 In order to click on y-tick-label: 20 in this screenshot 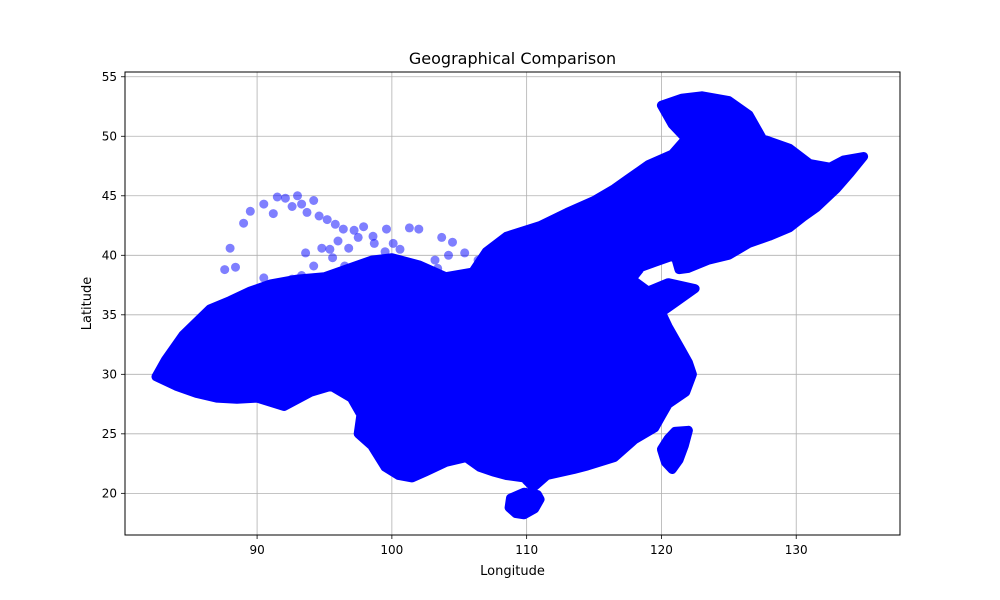, I will do `click(109, 493)`.